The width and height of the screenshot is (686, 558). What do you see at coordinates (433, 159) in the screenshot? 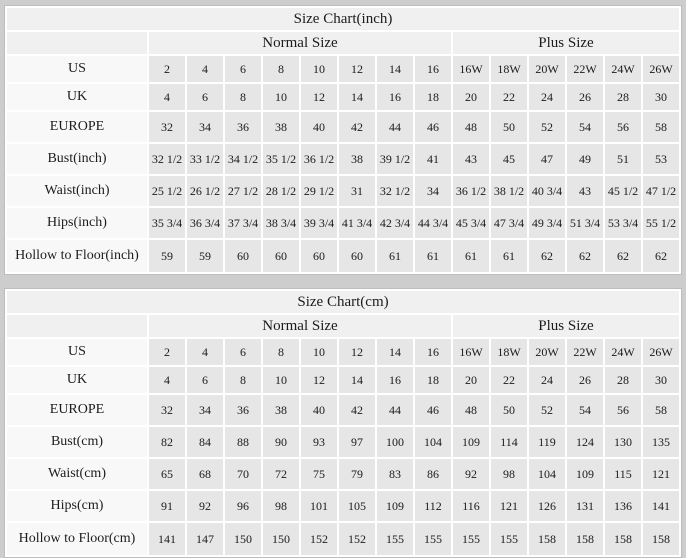
I see `size-cell: 41` at bounding box center [433, 159].